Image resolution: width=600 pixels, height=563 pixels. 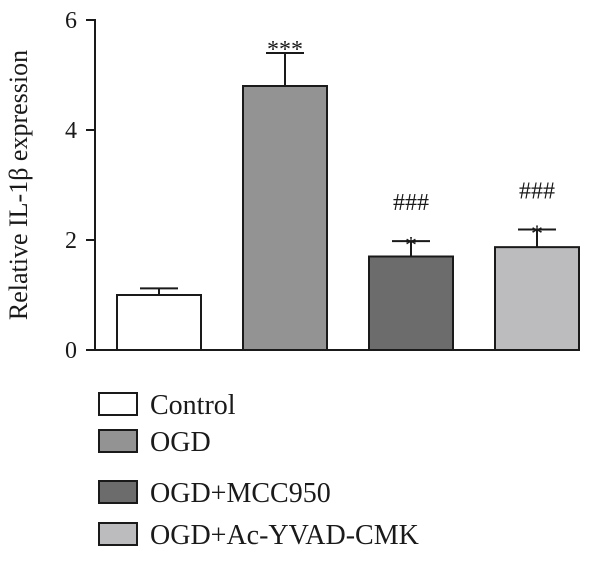 What do you see at coordinates (284, 535) in the screenshot?
I see `legend-label-4: OGD+Ac-YVAD-CMK` at bounding box center [284, 535].